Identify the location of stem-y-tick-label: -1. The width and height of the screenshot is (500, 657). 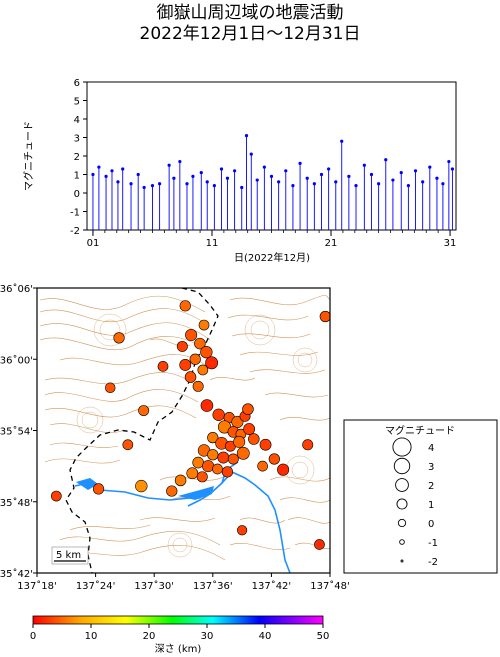
(75, 213).